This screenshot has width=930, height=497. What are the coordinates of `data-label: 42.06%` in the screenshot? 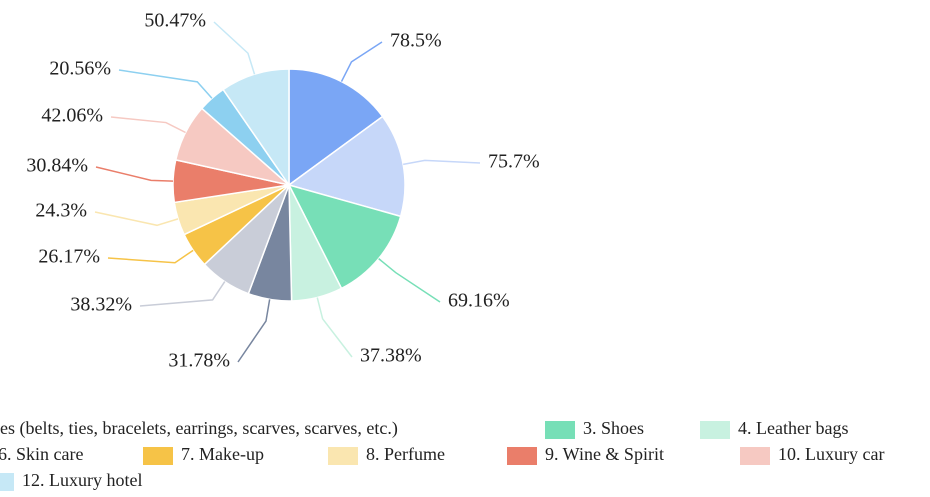 It's located at (72, 116).